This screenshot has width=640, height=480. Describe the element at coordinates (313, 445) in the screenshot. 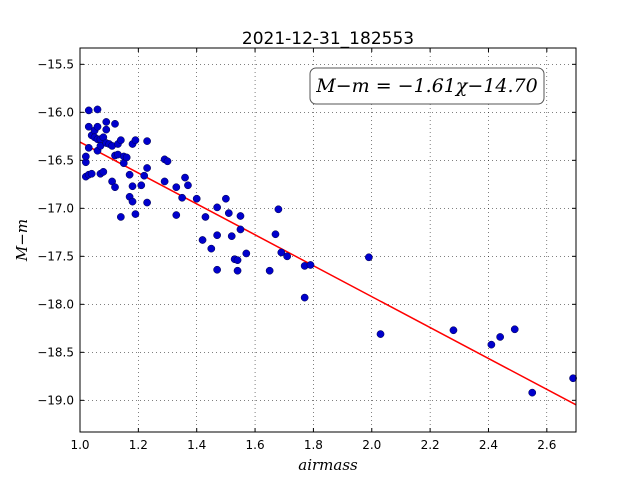

I see `x-tick-label: 1.8` at that location.